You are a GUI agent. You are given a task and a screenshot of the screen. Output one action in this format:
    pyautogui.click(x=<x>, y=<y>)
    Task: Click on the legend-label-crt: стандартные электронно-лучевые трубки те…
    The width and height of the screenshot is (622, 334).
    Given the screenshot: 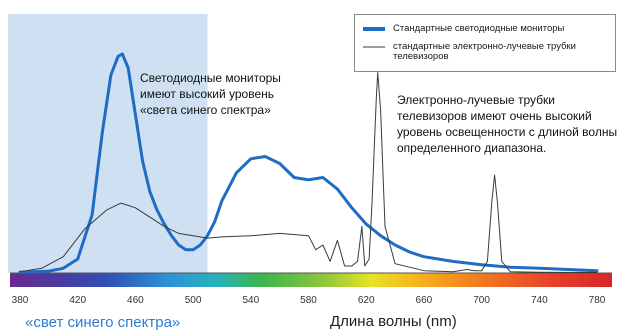 What is the action you would take?
    pyautogui.click(x=484, y=51)
    